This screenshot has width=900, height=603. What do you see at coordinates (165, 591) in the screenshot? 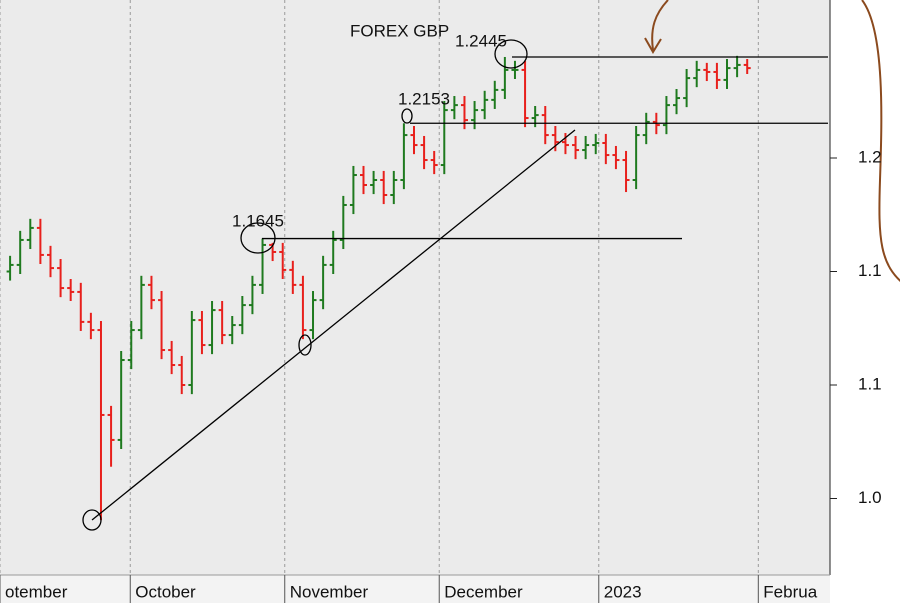
I see `x-tick-label: October` at bounding box center [165, 591].